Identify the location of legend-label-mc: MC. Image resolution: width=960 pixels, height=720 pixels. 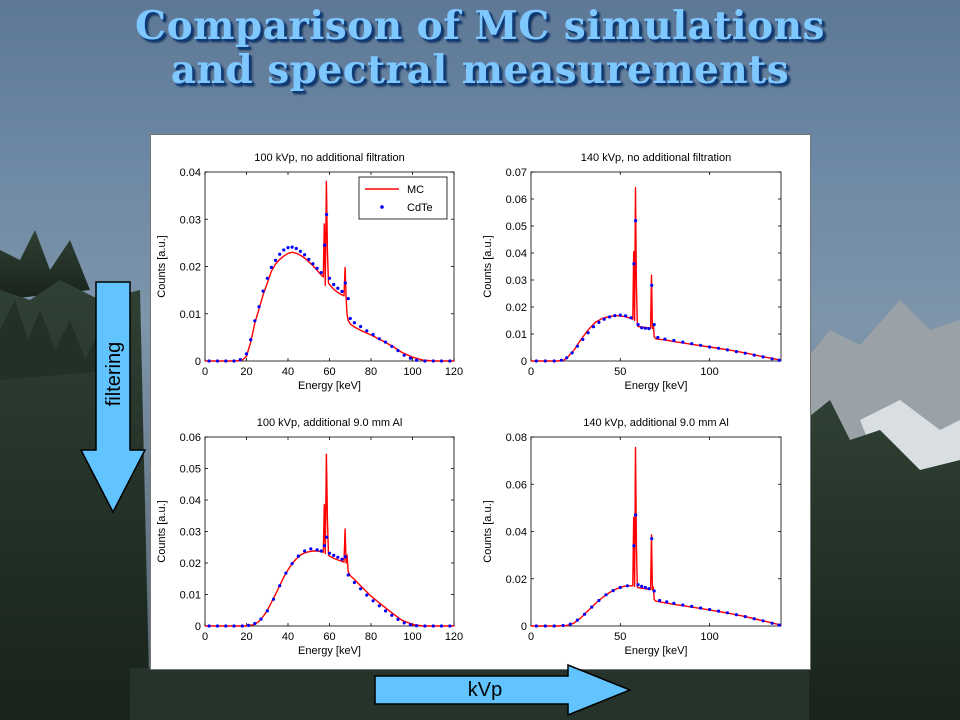
(415, 190).